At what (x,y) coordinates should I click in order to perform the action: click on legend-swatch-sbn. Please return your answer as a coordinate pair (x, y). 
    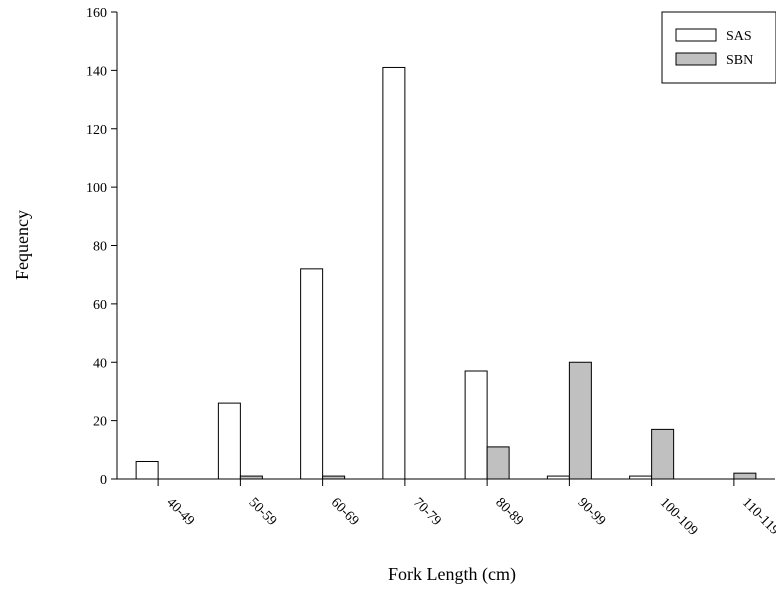
    Looking at the image, I should click on (696, 59).